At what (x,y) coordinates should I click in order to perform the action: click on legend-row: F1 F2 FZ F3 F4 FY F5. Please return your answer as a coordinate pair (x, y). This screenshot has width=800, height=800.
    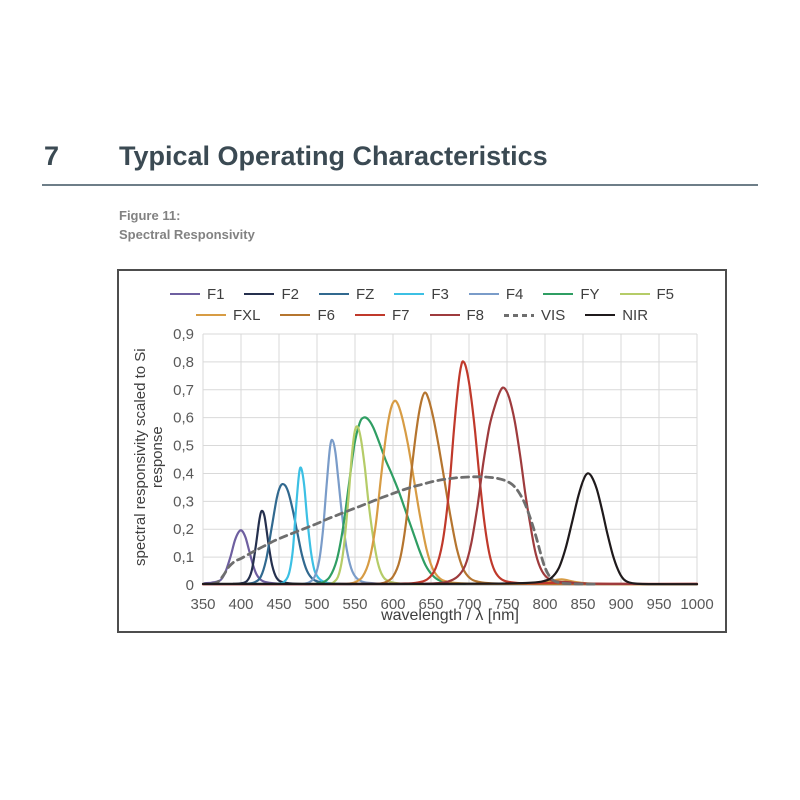
    Looking at the image, I should click on (422, 294).